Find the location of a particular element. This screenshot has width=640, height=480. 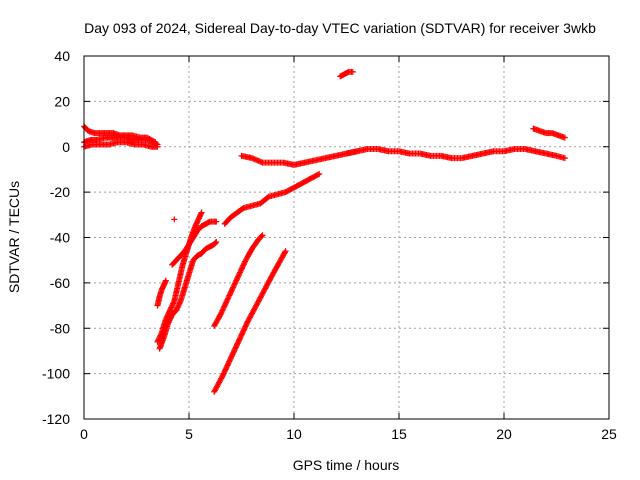

y-tick-label: -40 is located at coordinates (60, 238).